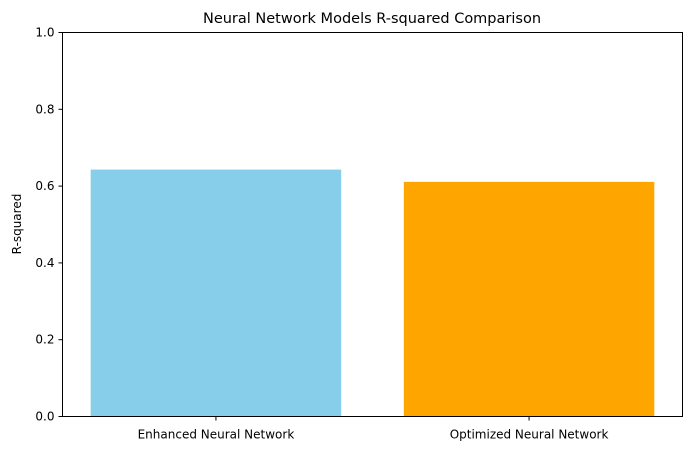  Describe the element at coordinates (216, 435) in the screenshot. I see `x-tick-label: Enhanced Neural Network` at that location.